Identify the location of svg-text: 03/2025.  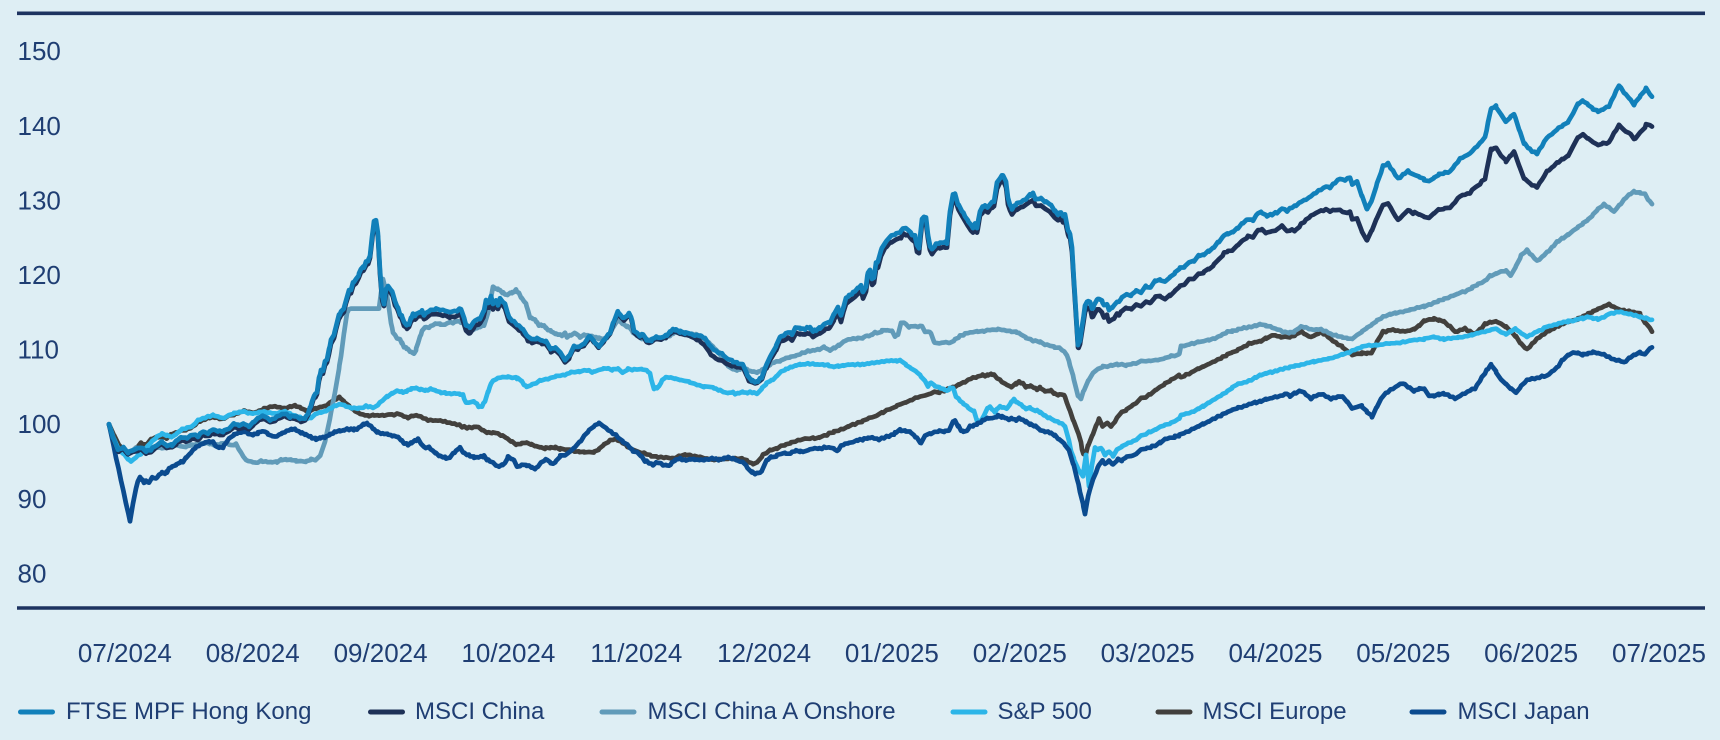
(1148, 653).